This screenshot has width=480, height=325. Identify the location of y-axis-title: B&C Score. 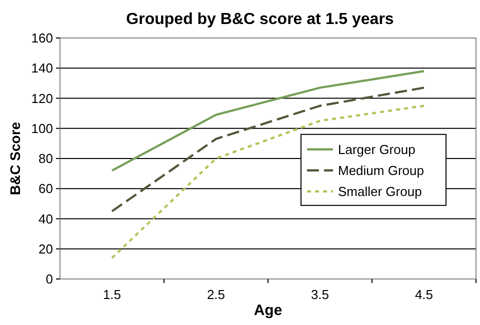
(15, 159).